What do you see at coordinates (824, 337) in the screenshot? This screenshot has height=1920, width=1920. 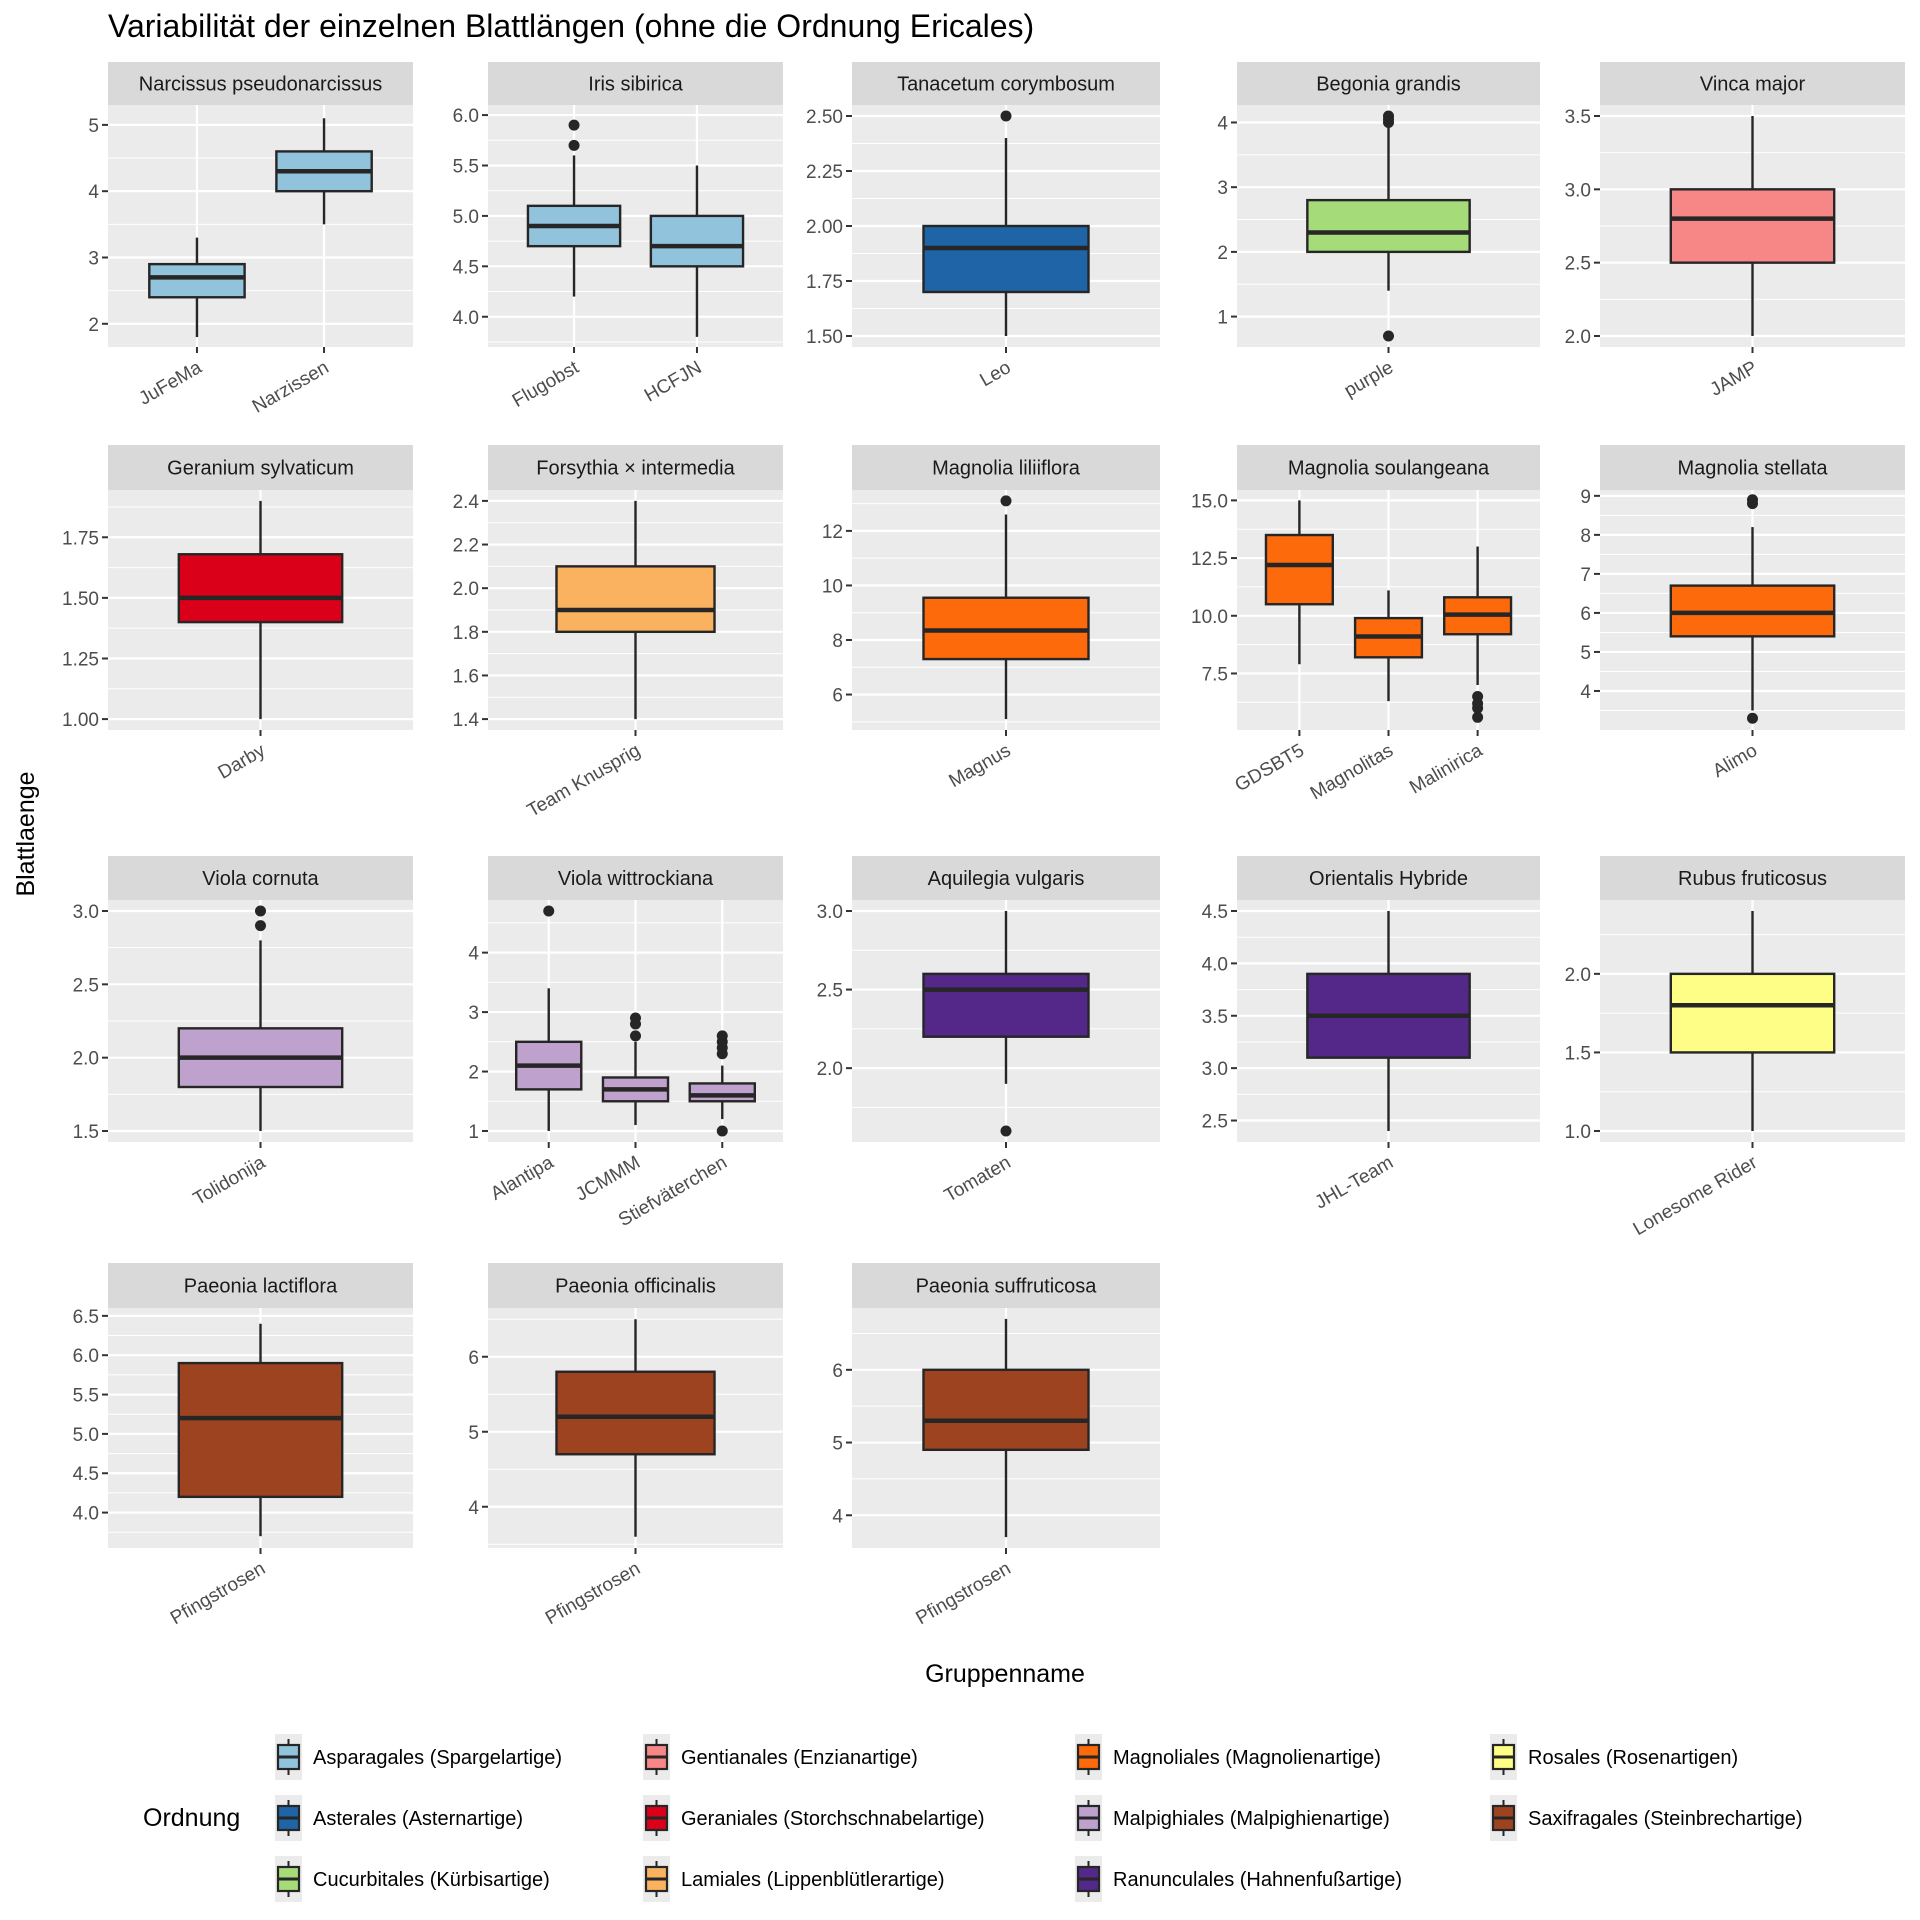 I see `y-tick-label: 1.50` at bounding box center [824, 337].